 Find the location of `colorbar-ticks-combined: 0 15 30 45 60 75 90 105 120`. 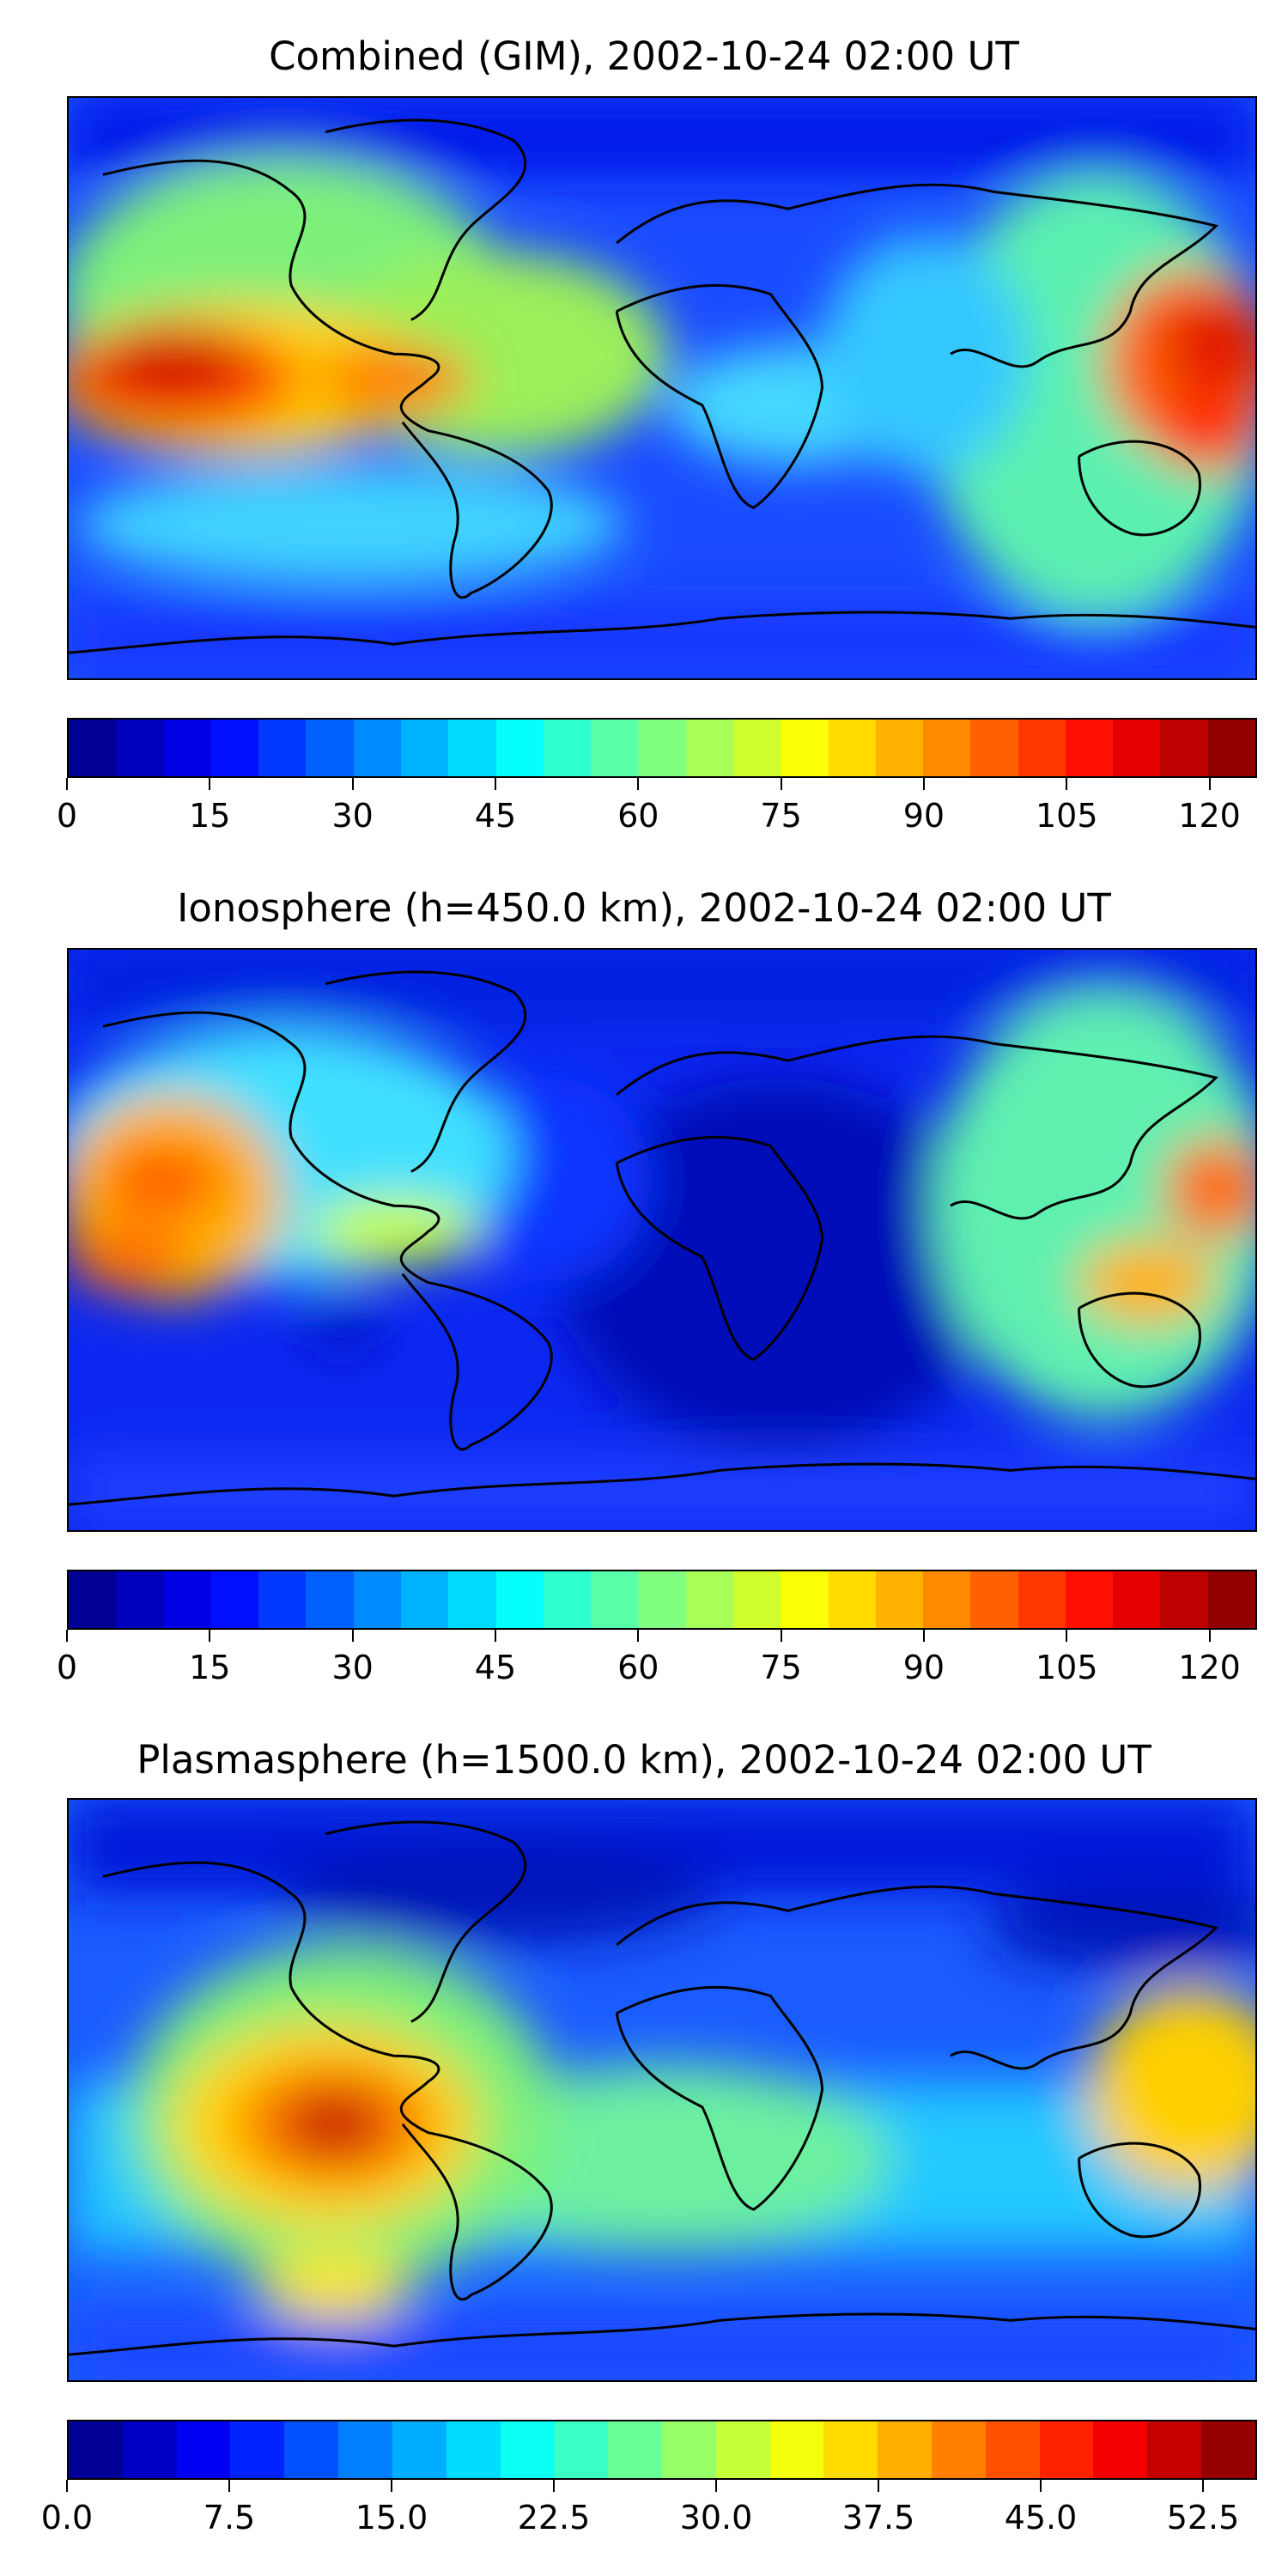

colorbar-ticks-combined: 0 15 30 45 60 75 90 105 120 is located at coordinates (657, 806).